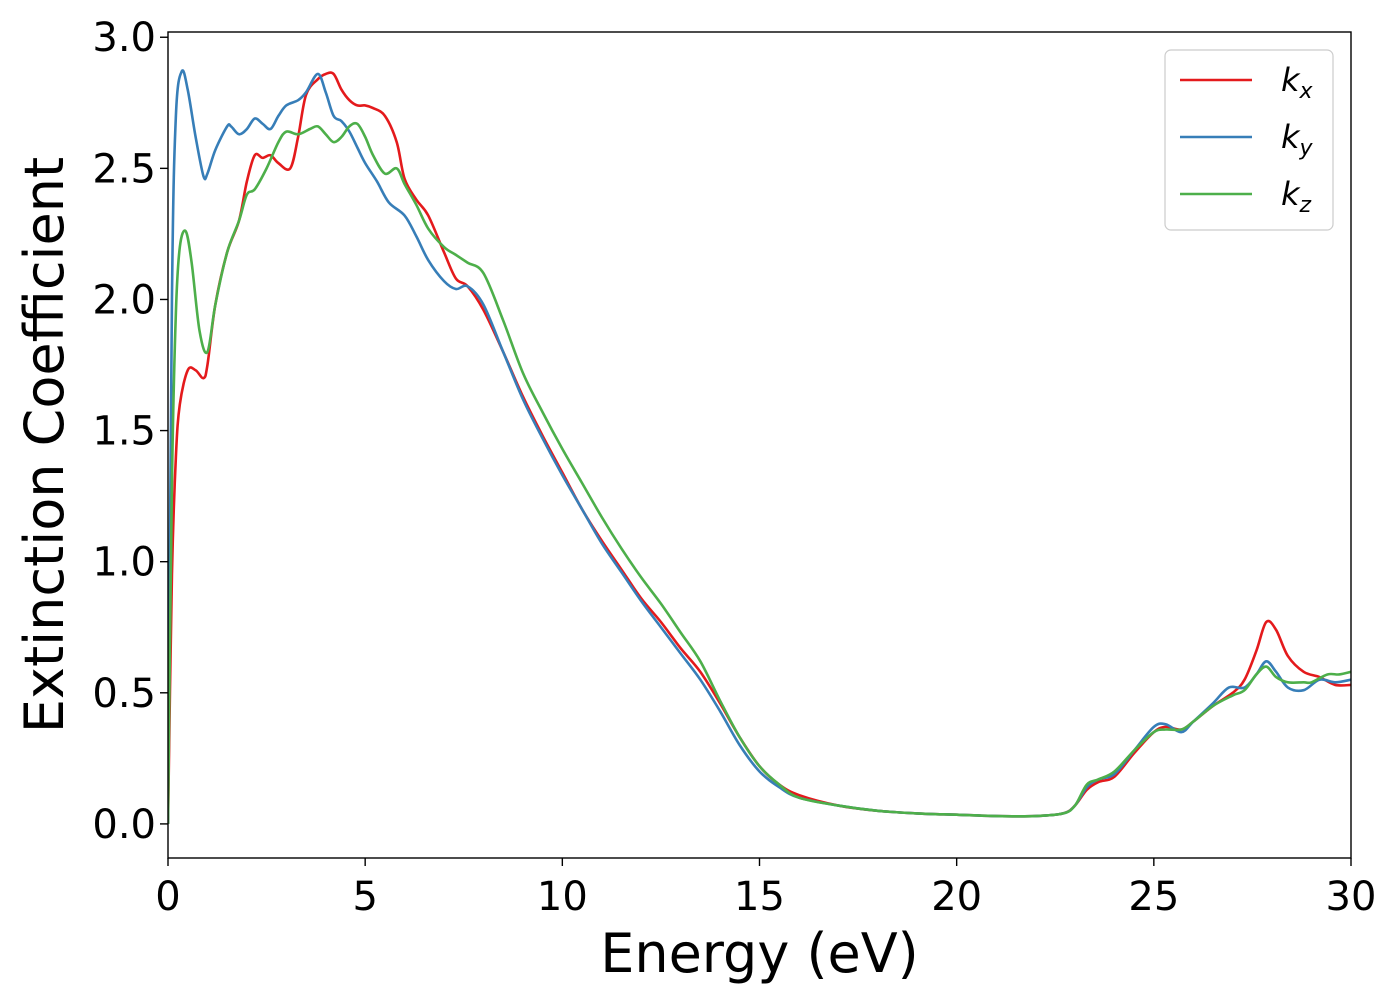 This screenshot has width=1400, height=1000. I want to click on x-tick-label: 0, so click(167, 897).